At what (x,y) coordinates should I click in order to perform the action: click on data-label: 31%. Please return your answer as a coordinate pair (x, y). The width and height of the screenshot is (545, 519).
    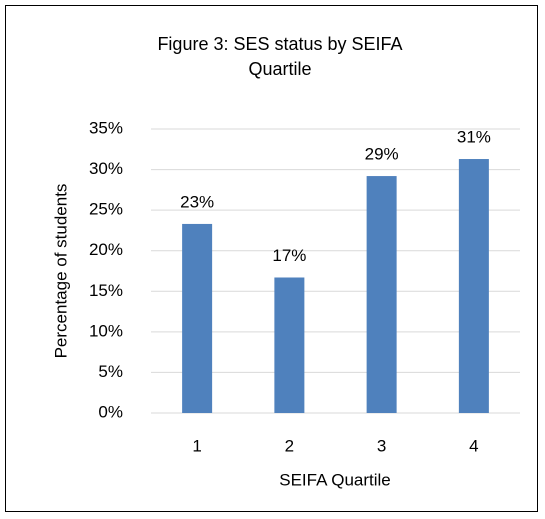
    Looking at the image, I should click on (474, 137).